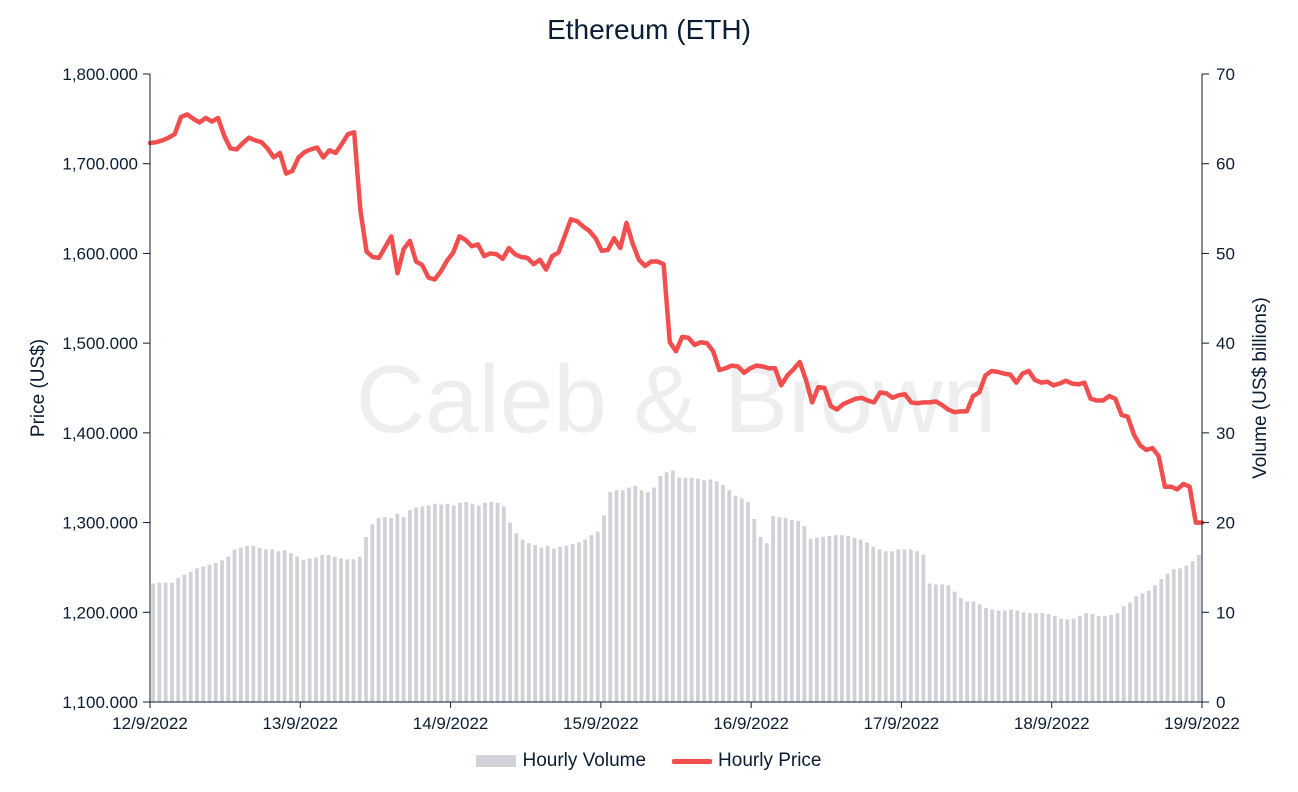 Image resolution: width=1298 pixels, height=792 pixels. I want to click on legend-label-volume: Hourly Volume, so click(584, 760).